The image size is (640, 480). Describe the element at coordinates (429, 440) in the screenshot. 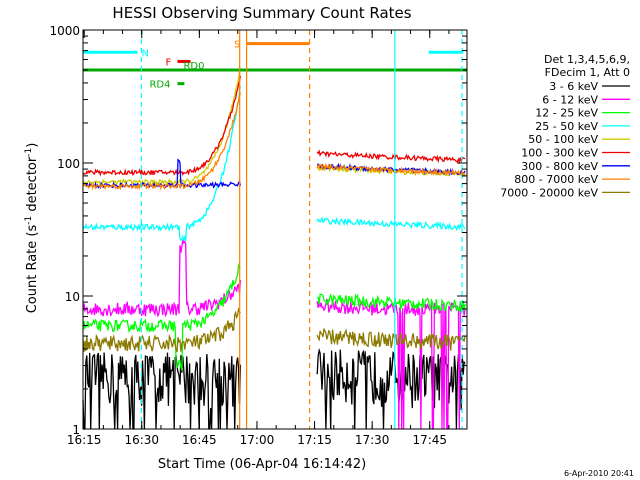

I see `x-tick-label-6: 17:45` at that location.